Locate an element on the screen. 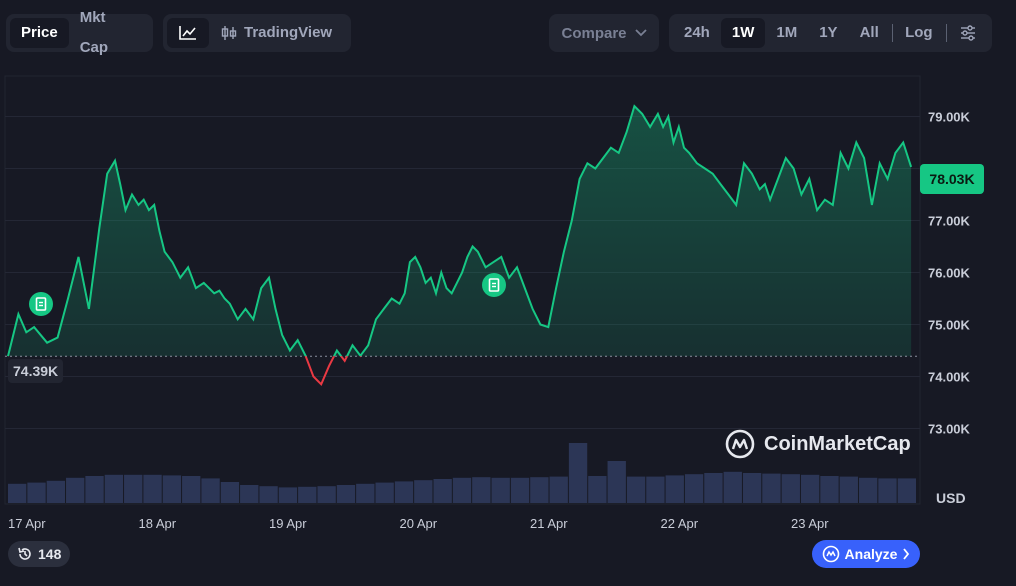  range-1w: 1W is located at coordinates (743, 33).